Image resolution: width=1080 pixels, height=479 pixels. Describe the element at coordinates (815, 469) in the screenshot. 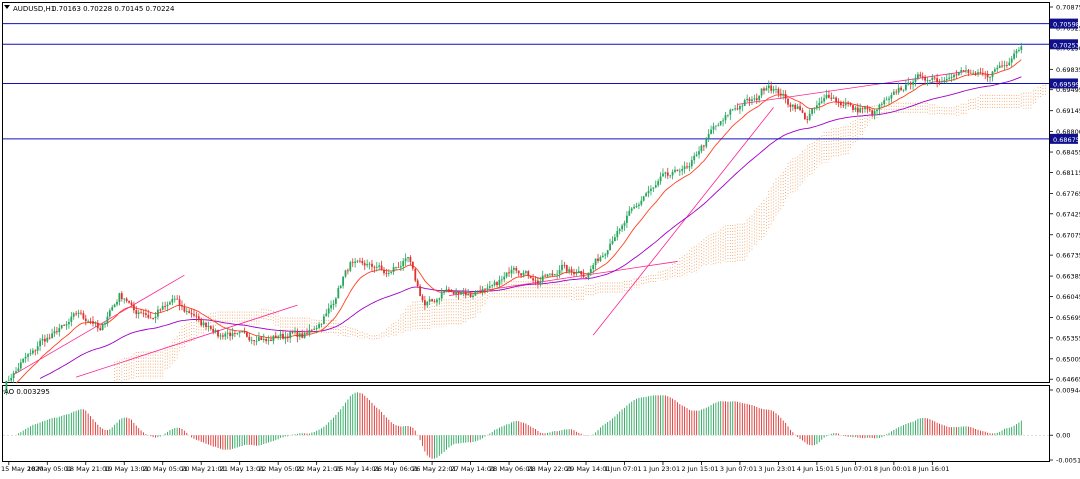

I see `time-label: 4 Jun 15:01` at that location.